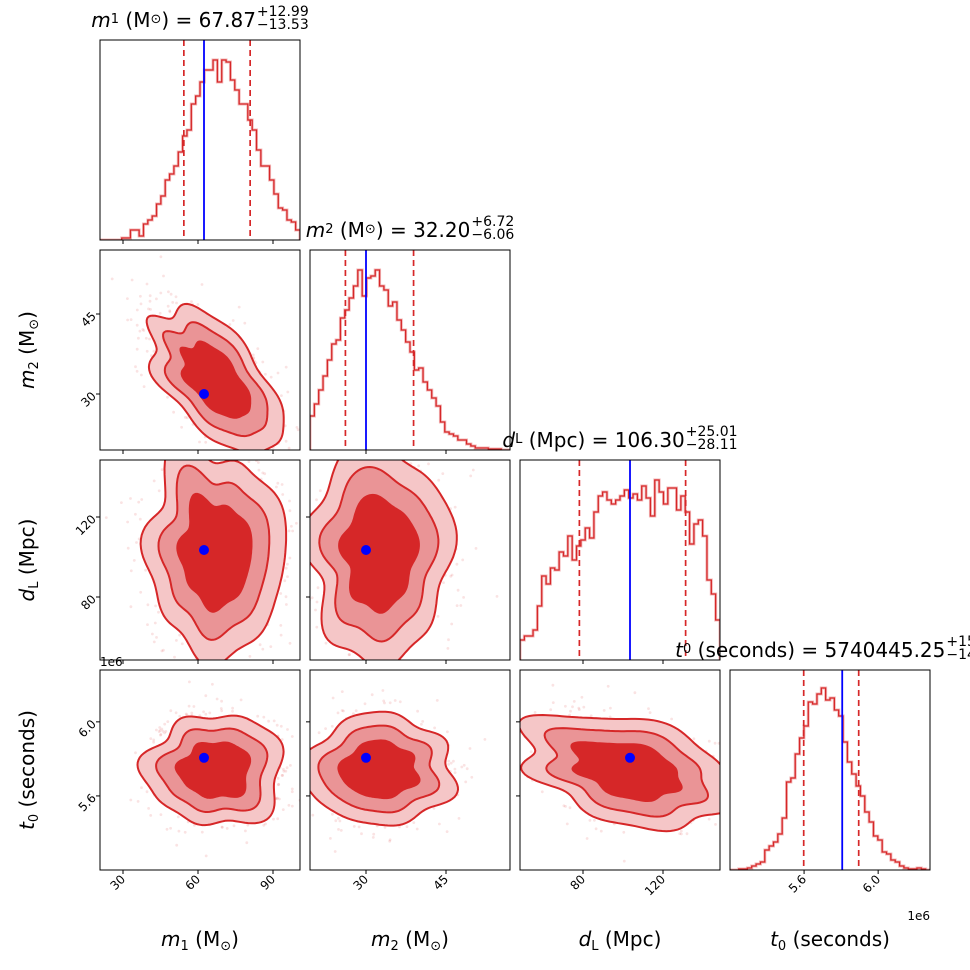 The image size is (970, 970). I want to click on title-value: 67.87, so click(227, 20).